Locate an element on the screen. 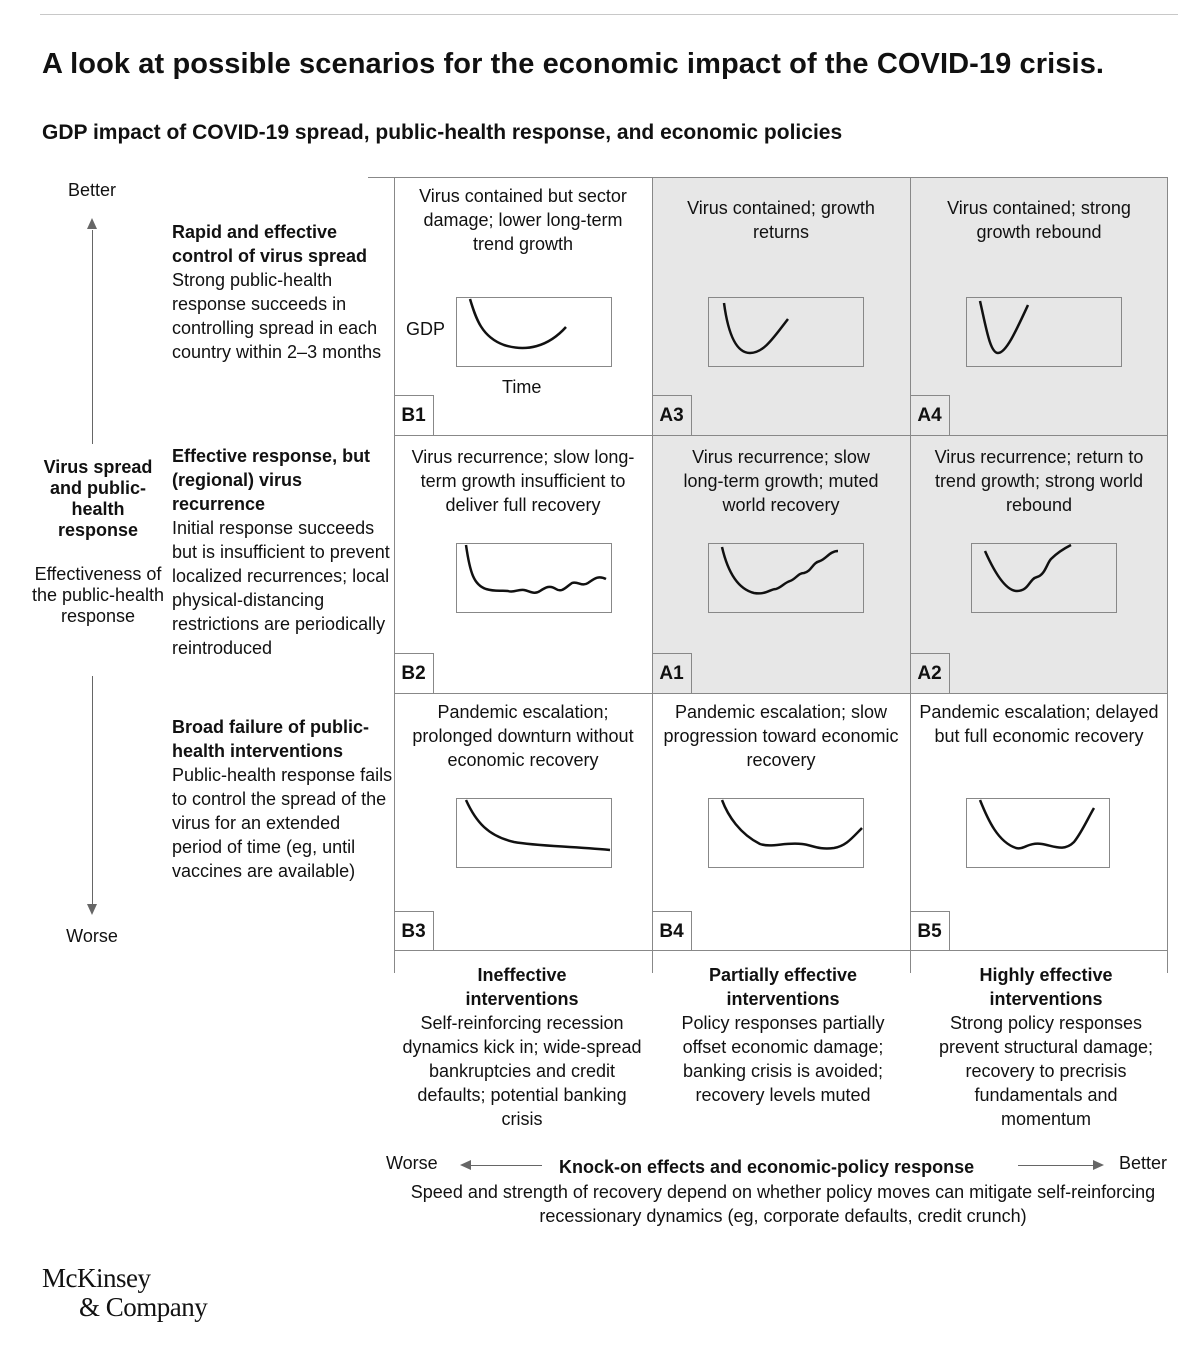  vertical-axis-better-label: Better is located at coordinates (92, 190).